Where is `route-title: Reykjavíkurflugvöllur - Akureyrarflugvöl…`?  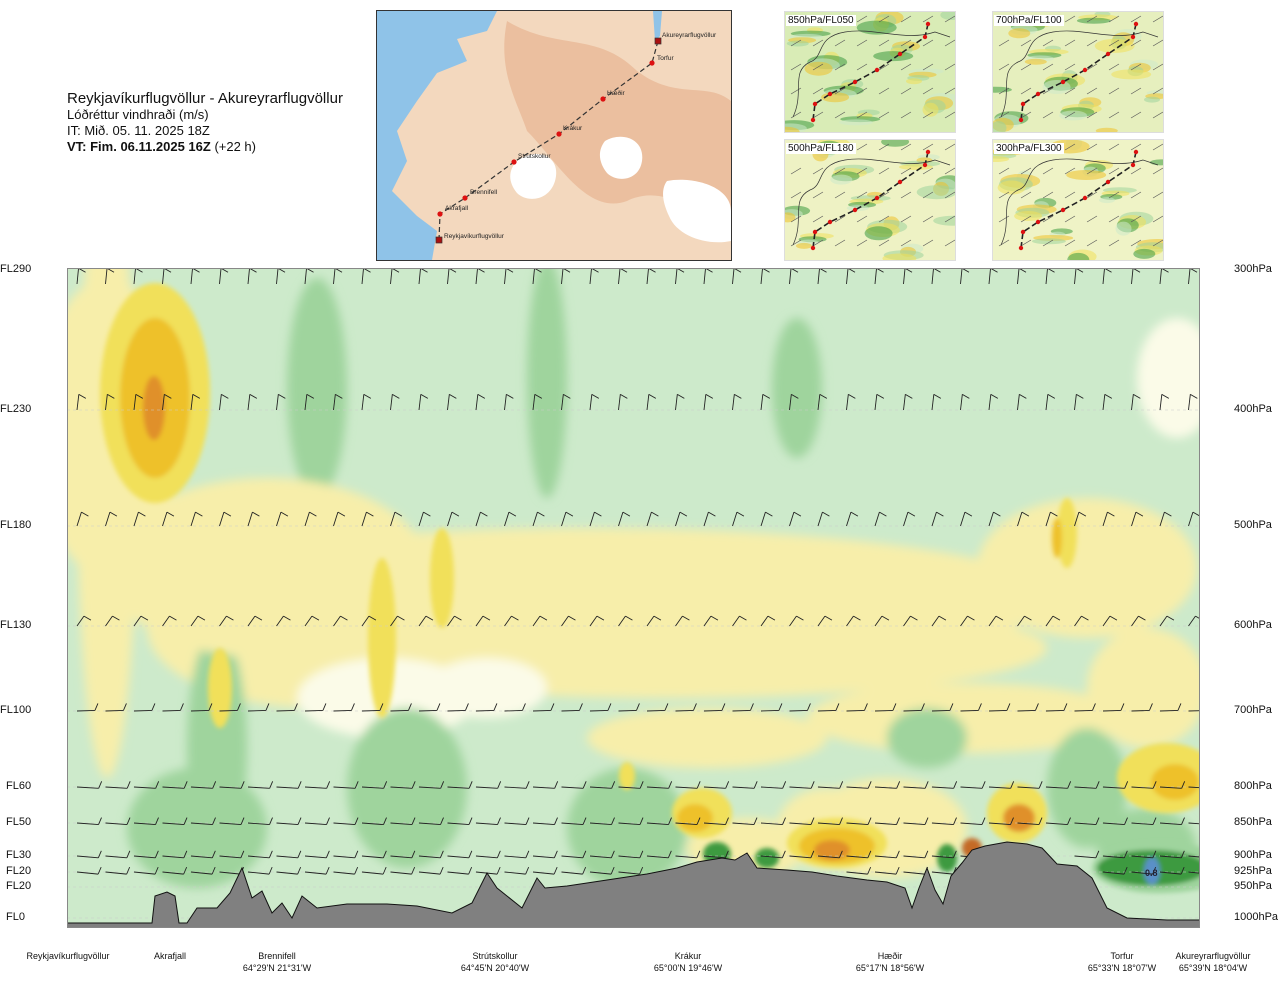 route-title: Reykjavíkurflugvöllur - Akureyrarflugvöl… is located at coordinates (205, 98).